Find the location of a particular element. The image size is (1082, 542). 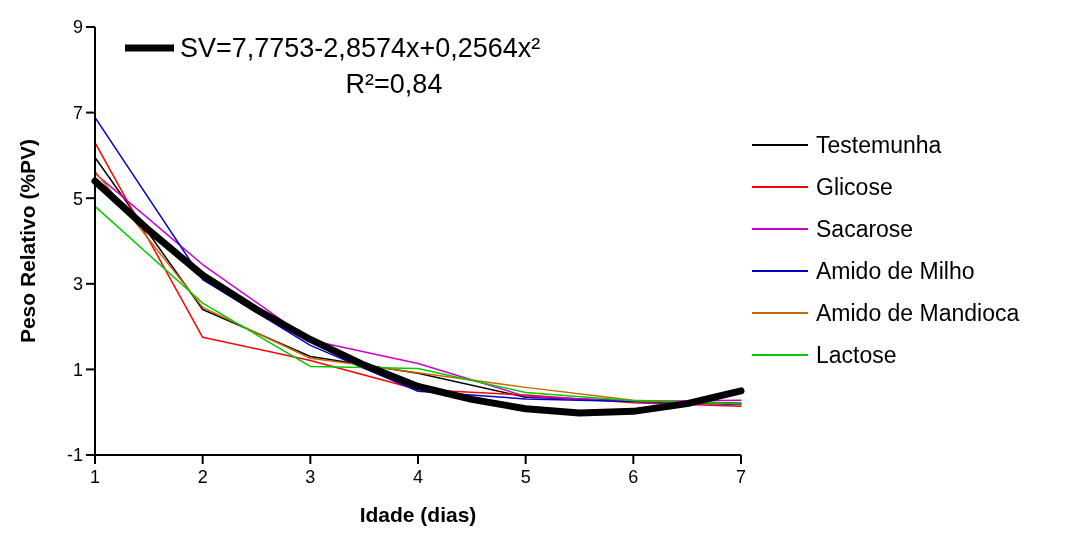

legend-label: Amido de Milho is located at coordinates (895, 271).